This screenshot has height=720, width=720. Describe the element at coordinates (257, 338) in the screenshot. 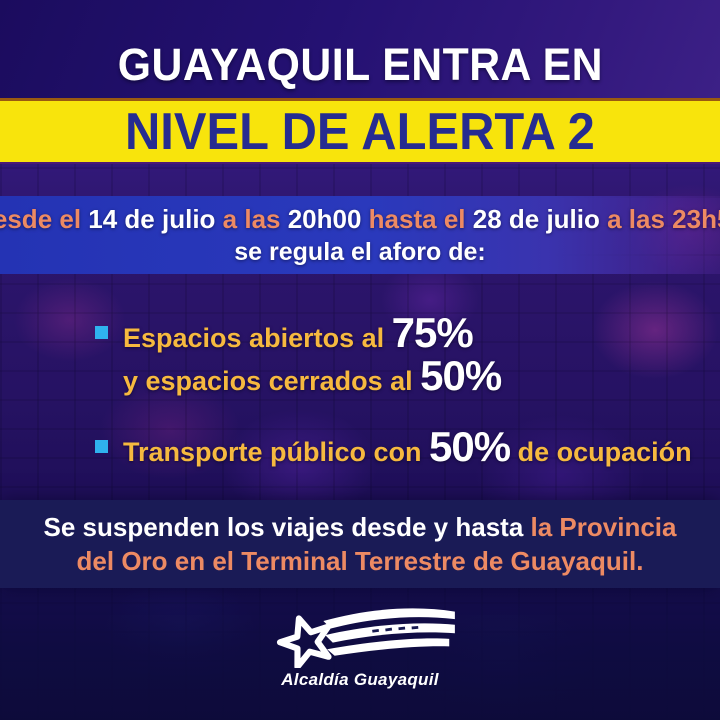

I see `rule-segment: Espacios abiertos al` at that location.